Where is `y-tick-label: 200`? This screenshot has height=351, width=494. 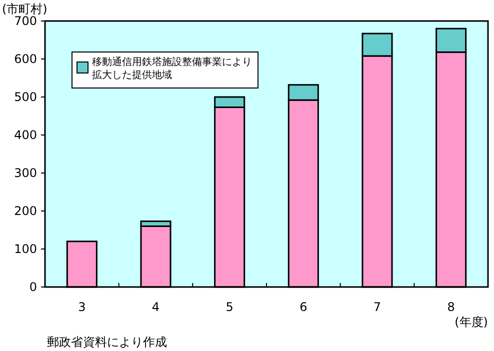
y-tick-label: 200 is located at coordinates (25, 211).